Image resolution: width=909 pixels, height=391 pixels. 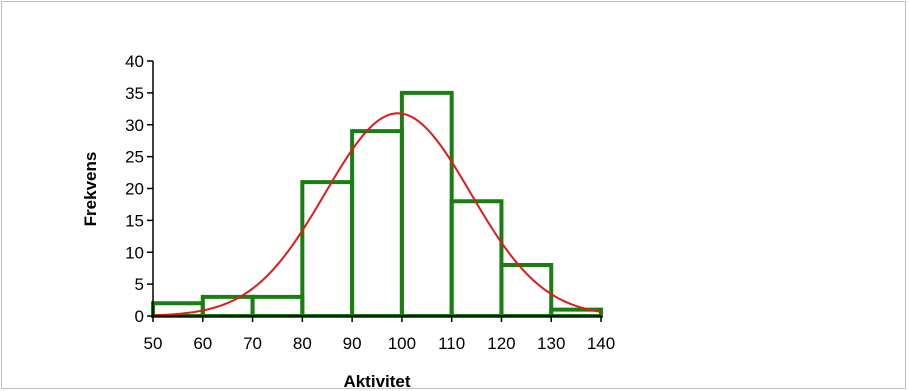 I want to click on y-tick-label-0: 0, so click(x=139, y=316).